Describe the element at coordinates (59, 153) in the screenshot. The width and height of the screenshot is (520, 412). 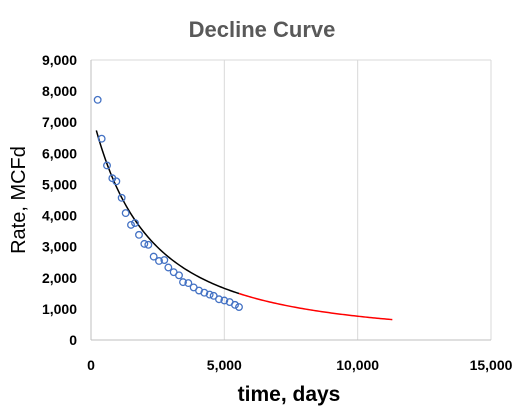
I see `y-tick-label: 6,000` at that location.